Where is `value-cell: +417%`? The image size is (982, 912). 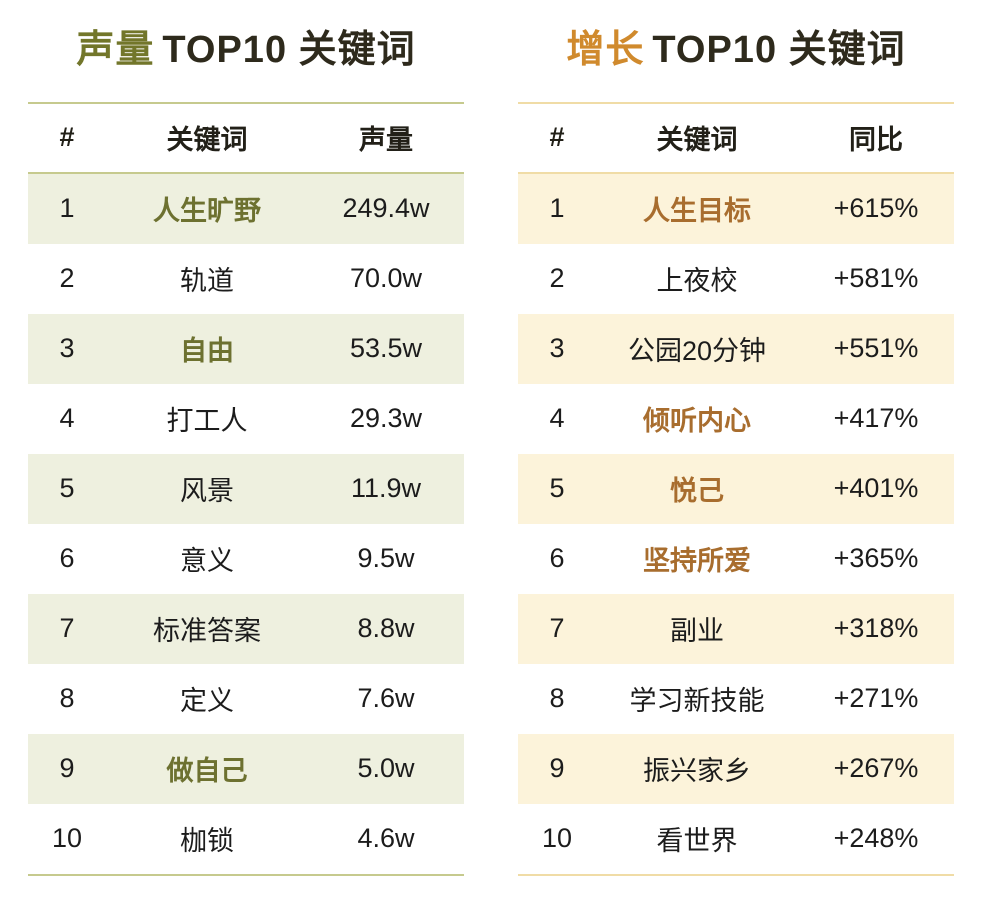
value-cell: +417% is located at coordinates (876, 418).